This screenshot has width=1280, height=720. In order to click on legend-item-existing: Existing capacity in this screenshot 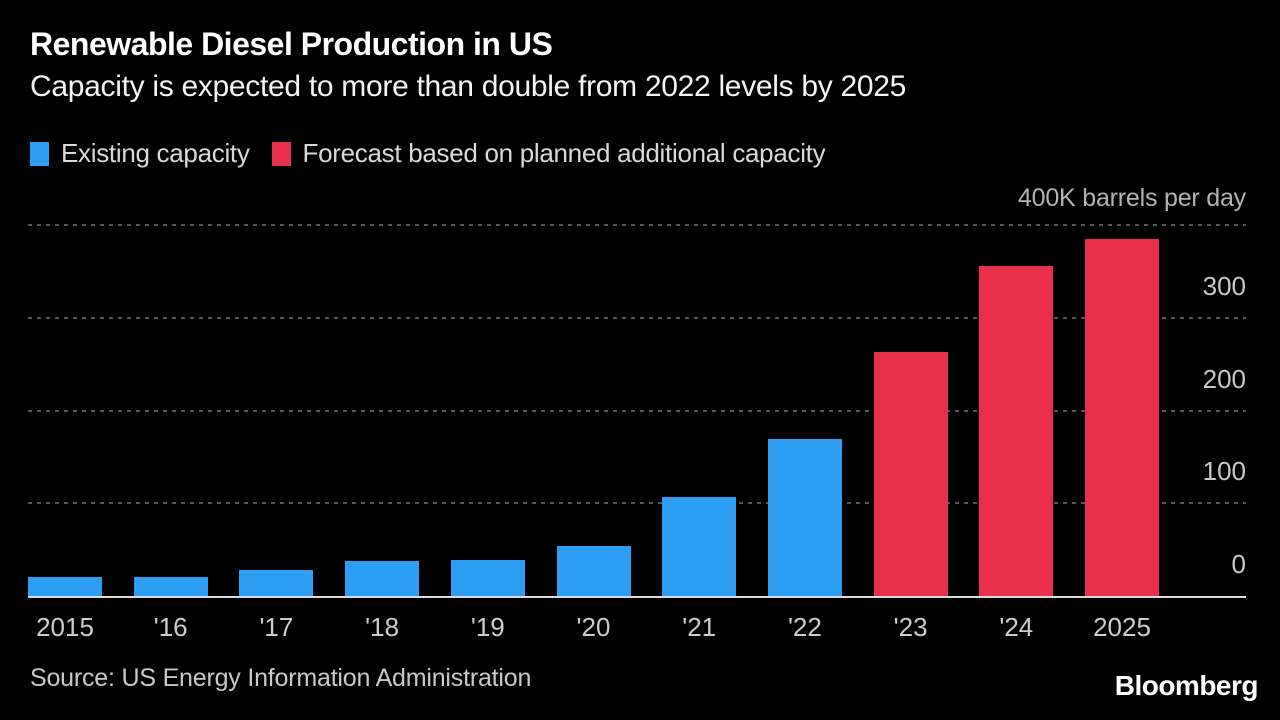, I will do `click(140, 153)`.